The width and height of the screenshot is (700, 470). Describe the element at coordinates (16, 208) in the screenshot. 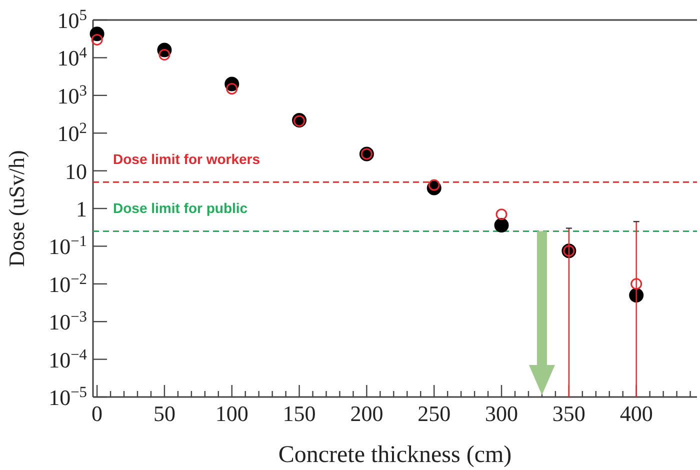

I see `y-axis-title: Dose (uSv/h)` at that location.